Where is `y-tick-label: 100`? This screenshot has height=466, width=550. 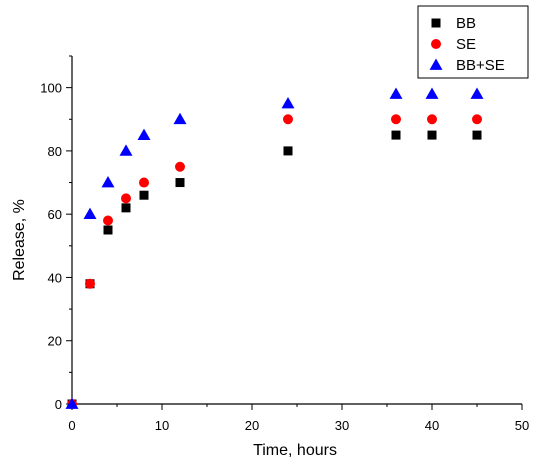
y-tick-label: 100 is located at coordinates (51, 88).